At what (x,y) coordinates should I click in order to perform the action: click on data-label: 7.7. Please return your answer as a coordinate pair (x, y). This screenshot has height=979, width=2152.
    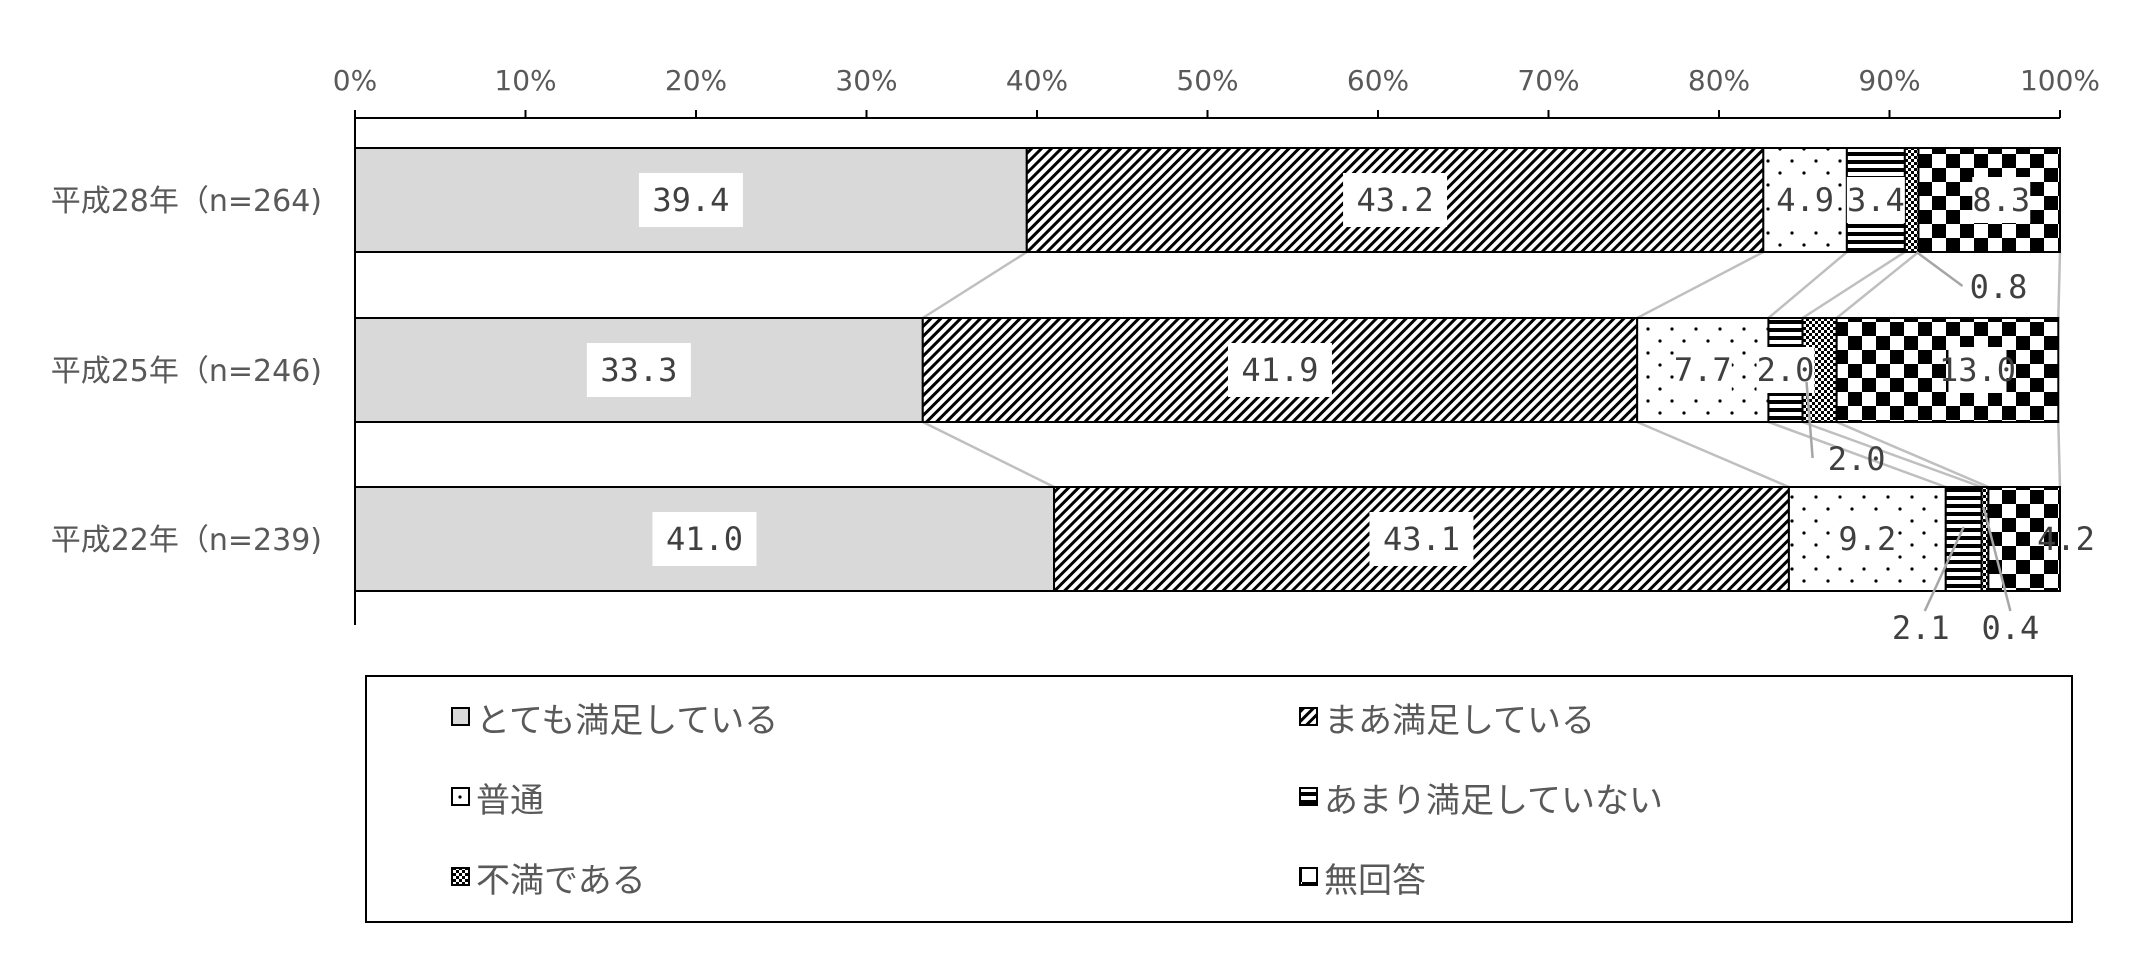
    Looking at the image, I should click on (1703, 370).